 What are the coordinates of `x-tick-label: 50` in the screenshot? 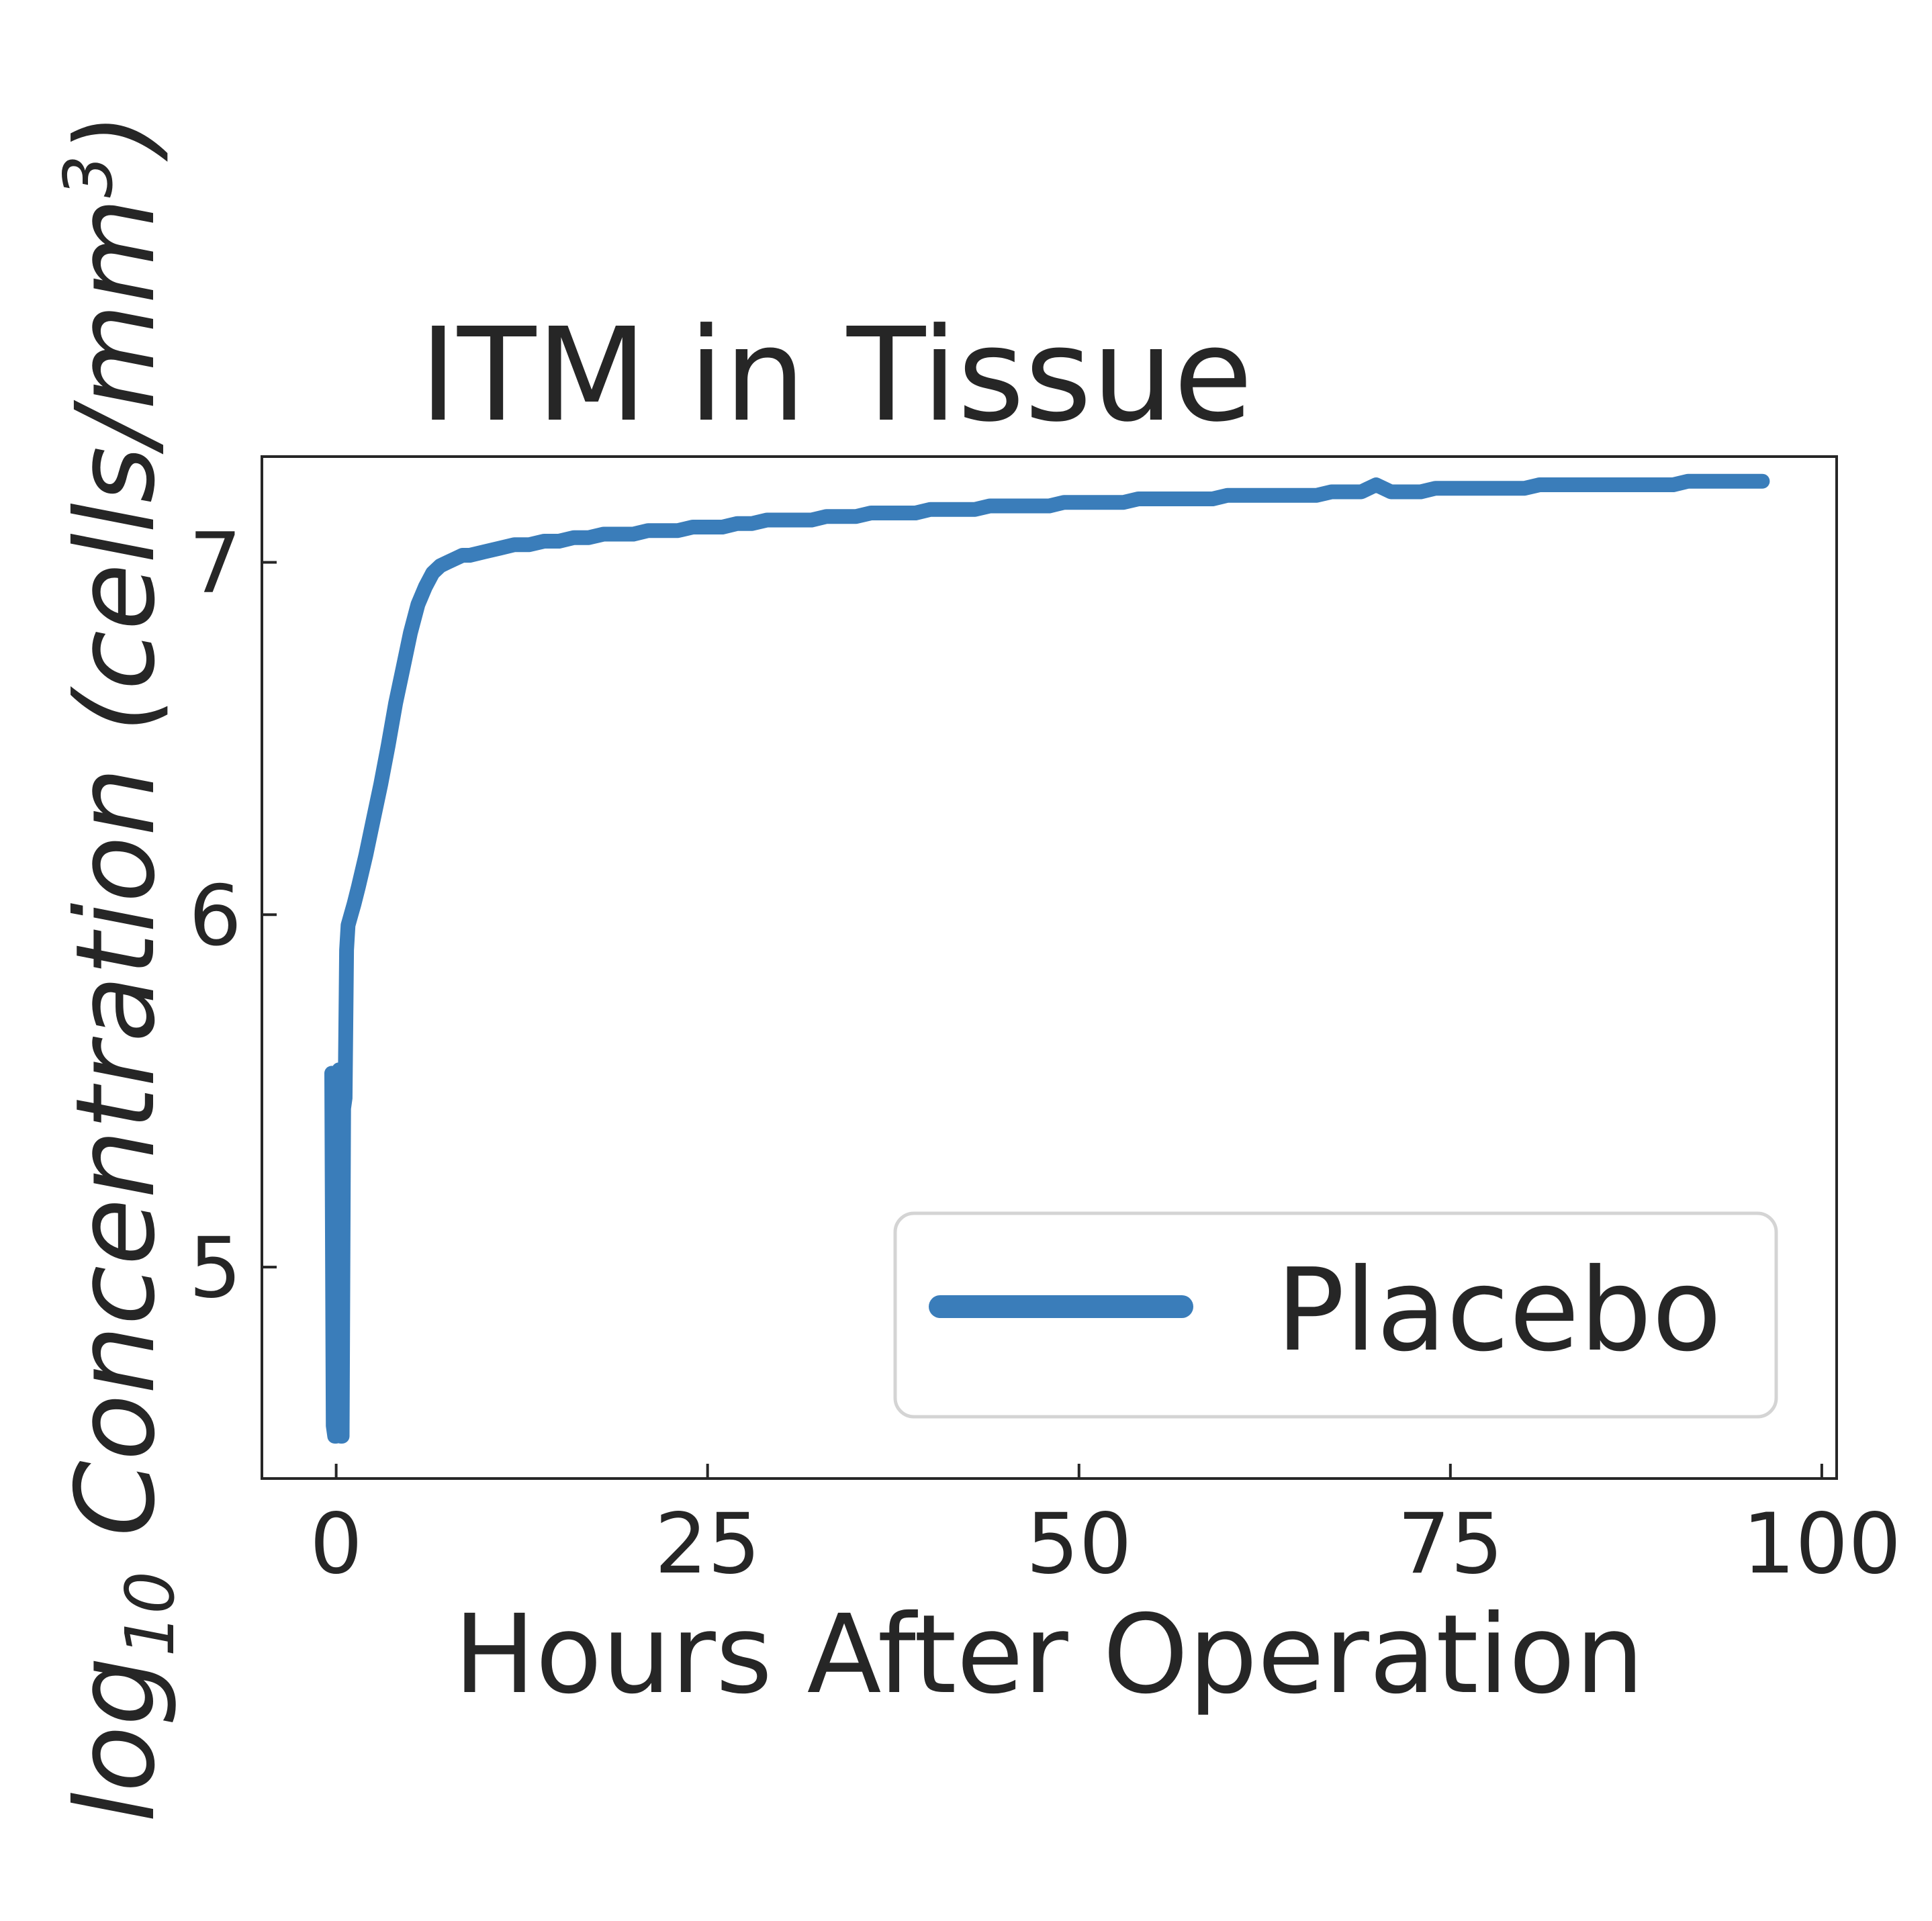 It's located at (1079, 1544).